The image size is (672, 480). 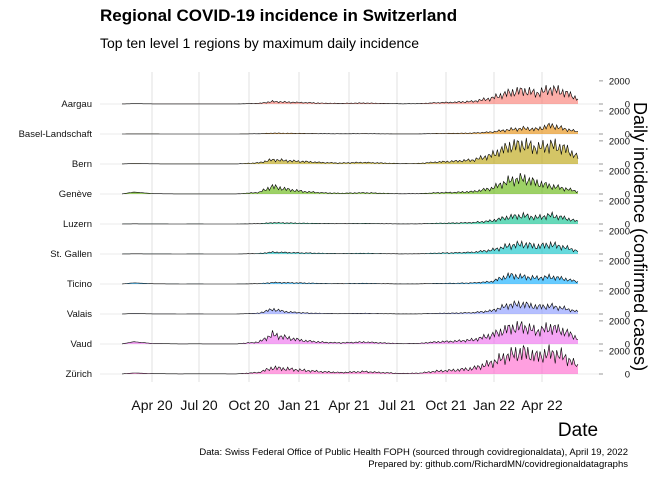 I want to click on series-label: Luzern, so click(x=77, y=224).